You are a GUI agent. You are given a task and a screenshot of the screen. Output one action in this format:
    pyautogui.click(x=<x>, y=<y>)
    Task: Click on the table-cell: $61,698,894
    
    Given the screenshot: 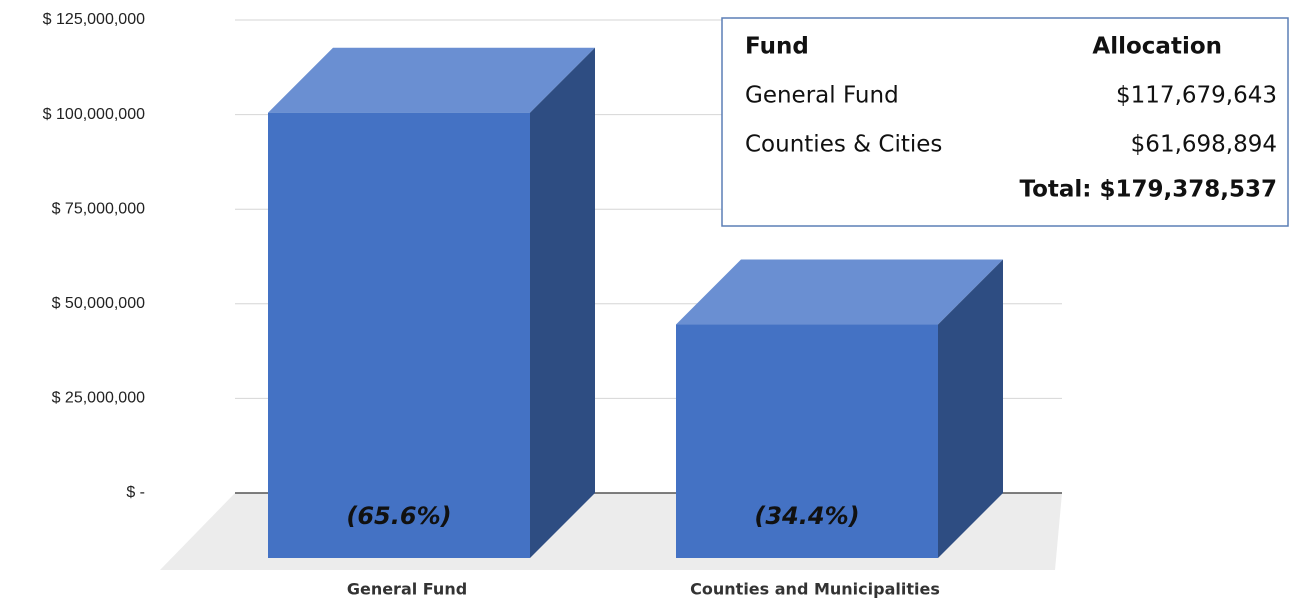 What is the action you would take?
    pyautogui.click(x=1204, y=145)
    